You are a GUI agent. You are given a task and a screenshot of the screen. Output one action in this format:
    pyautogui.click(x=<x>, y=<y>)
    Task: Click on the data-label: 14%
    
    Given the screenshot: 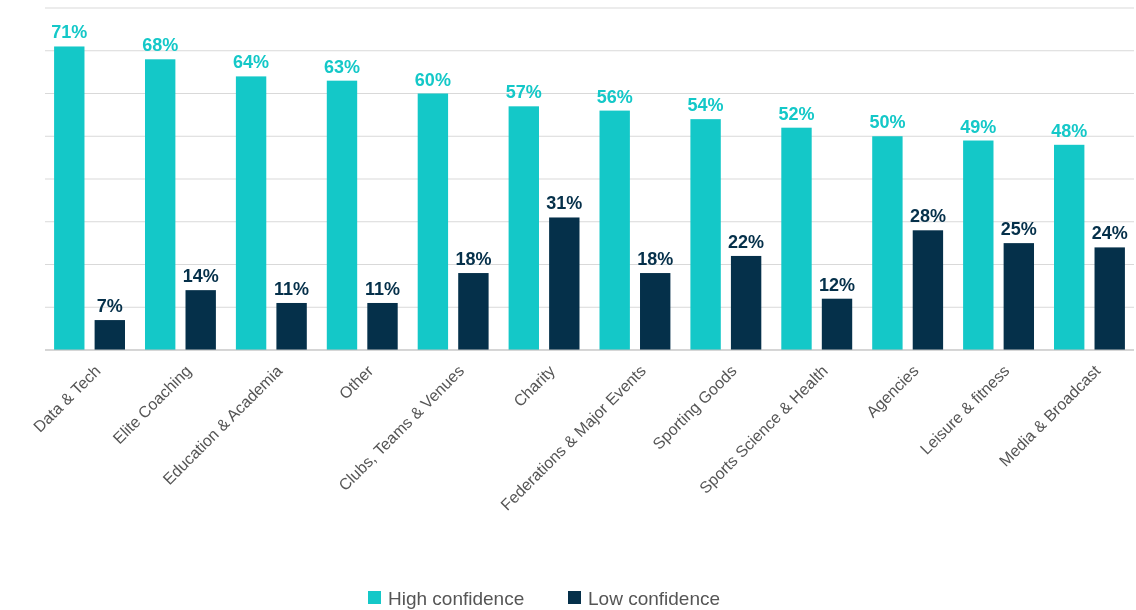 What is the action you would take?
    pyautogui.click(x=200, y=276)
    